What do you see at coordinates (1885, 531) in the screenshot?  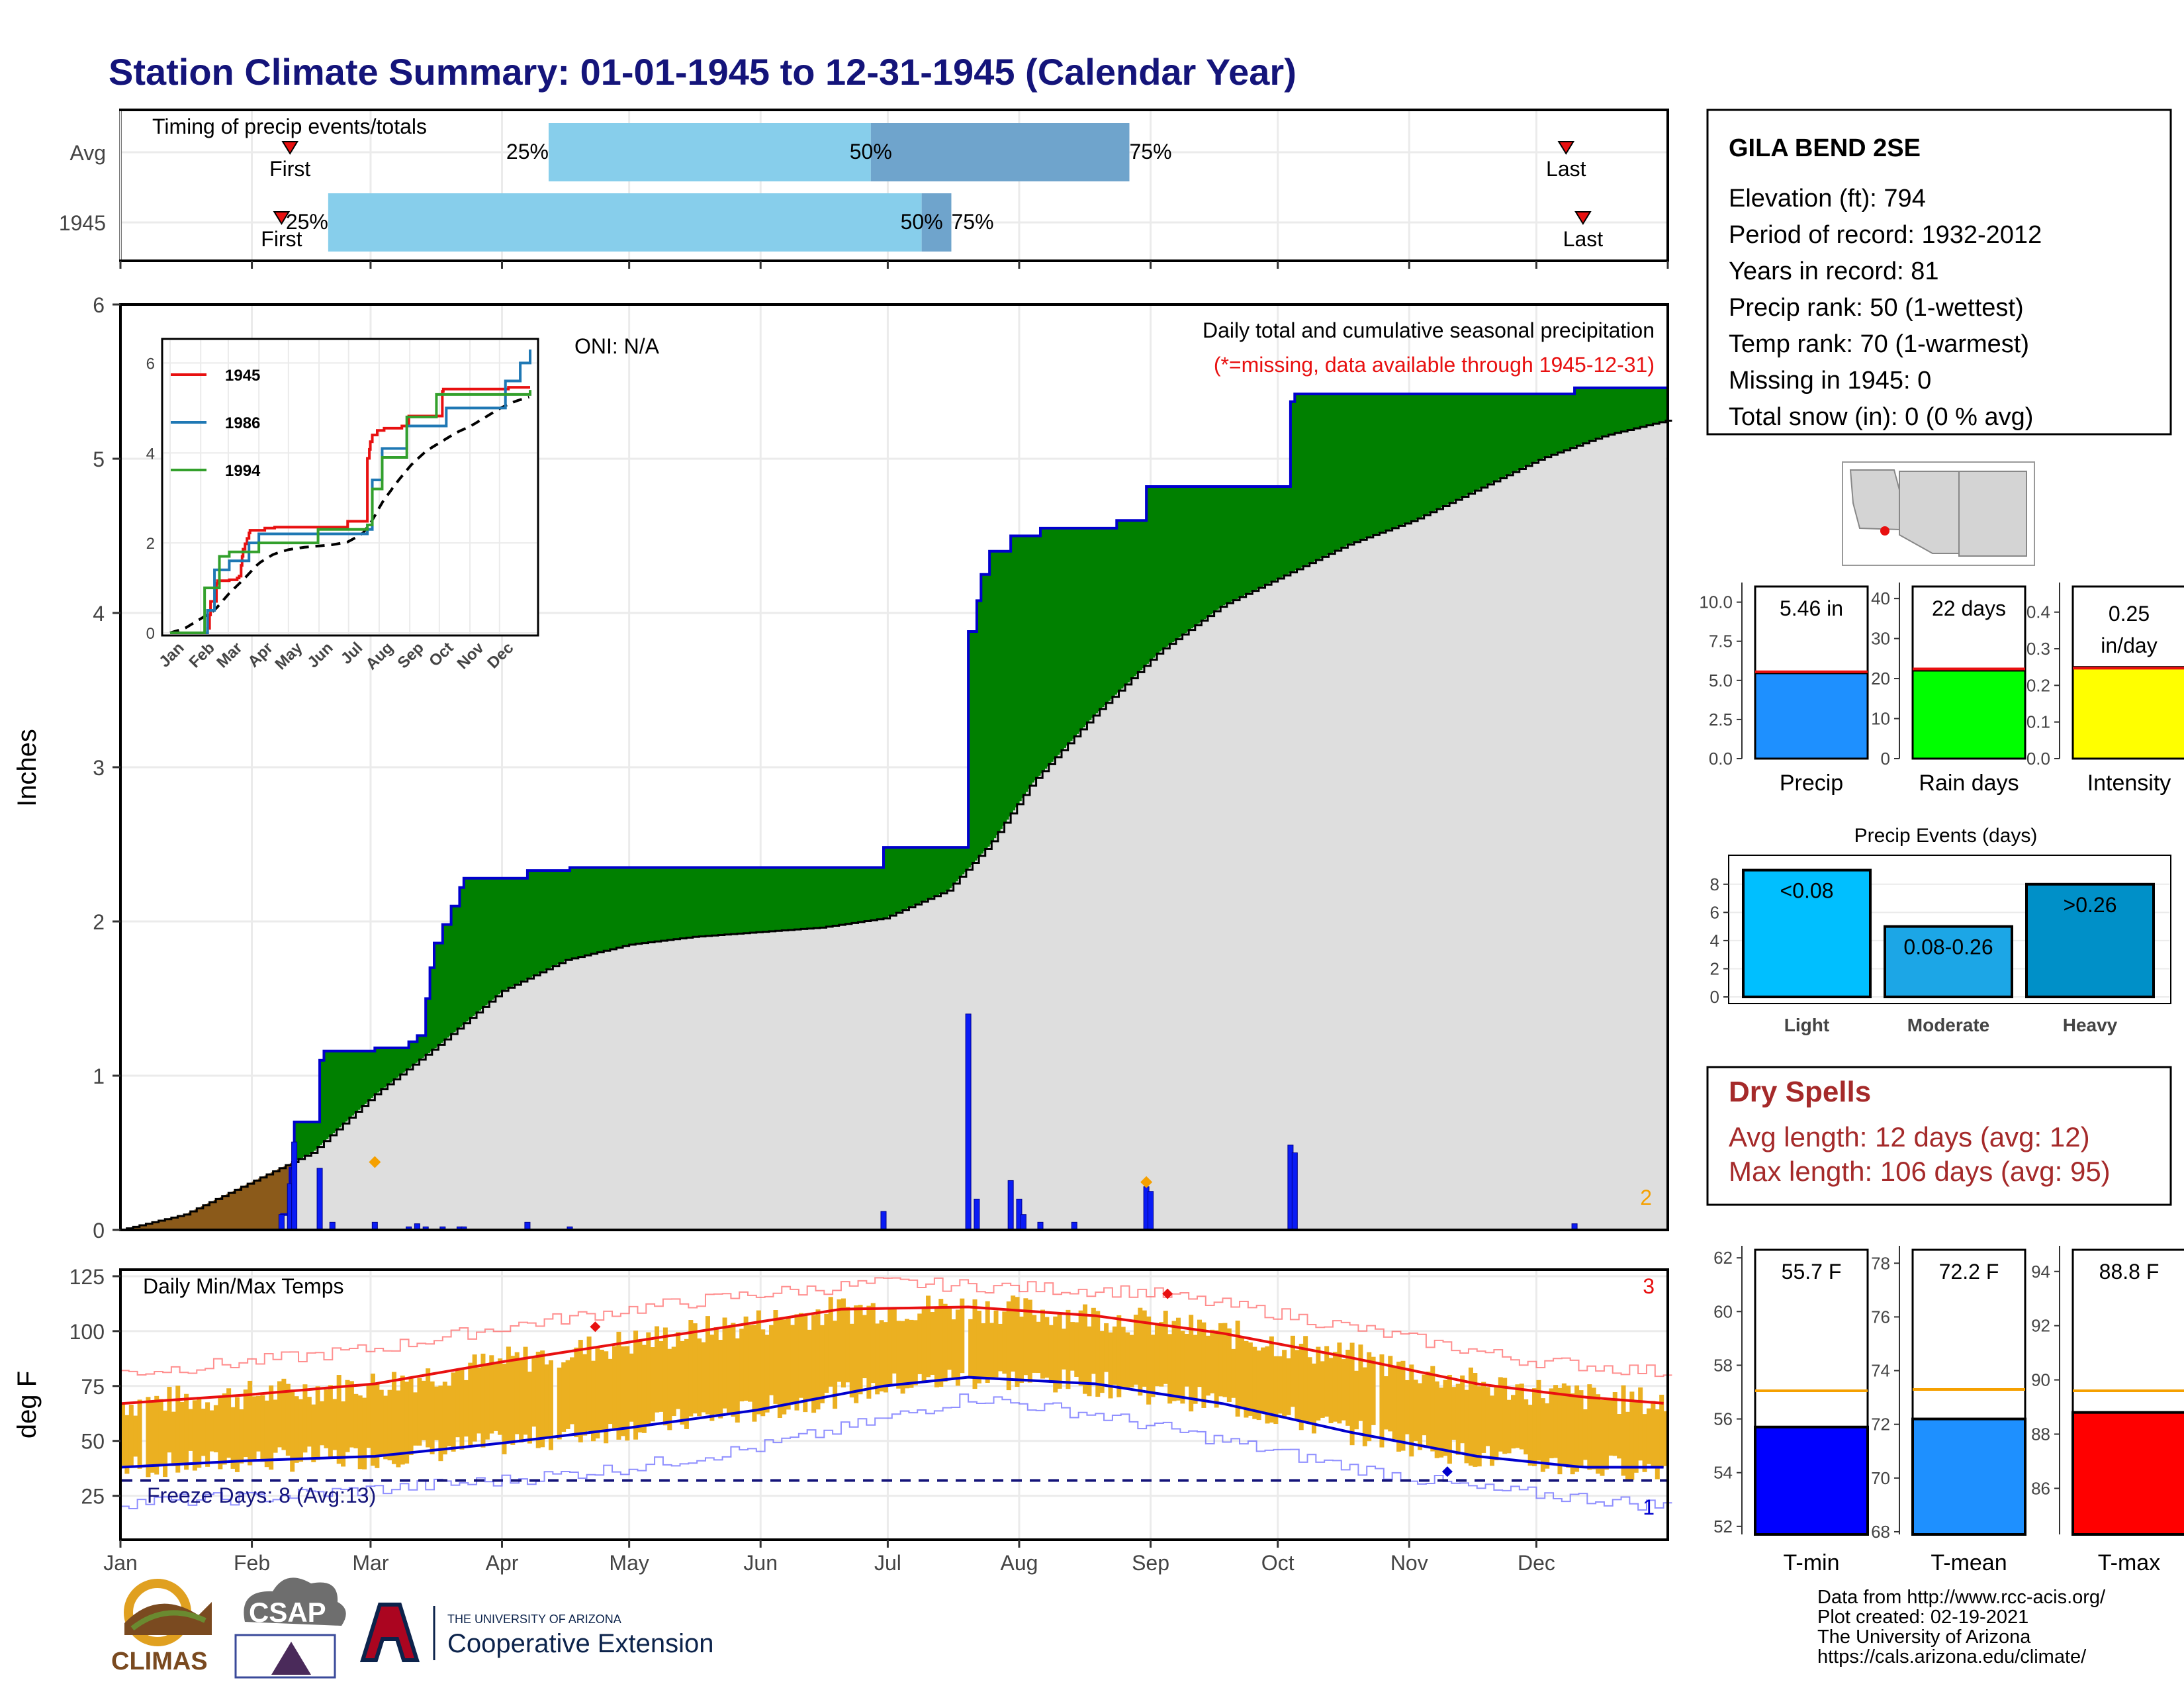 I see `station-location-dot` at bounding box center [1885, 531].